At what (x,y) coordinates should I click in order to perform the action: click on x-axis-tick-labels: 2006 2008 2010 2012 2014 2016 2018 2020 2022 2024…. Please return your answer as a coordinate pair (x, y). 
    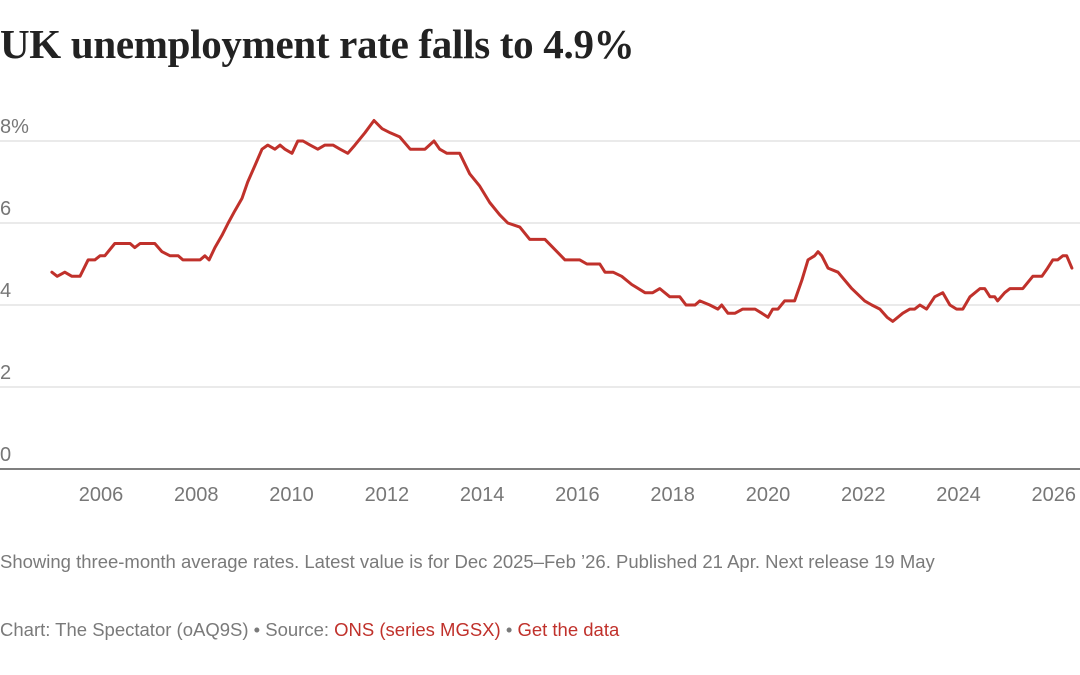
    Looking at the image, I should click on (577, 495).